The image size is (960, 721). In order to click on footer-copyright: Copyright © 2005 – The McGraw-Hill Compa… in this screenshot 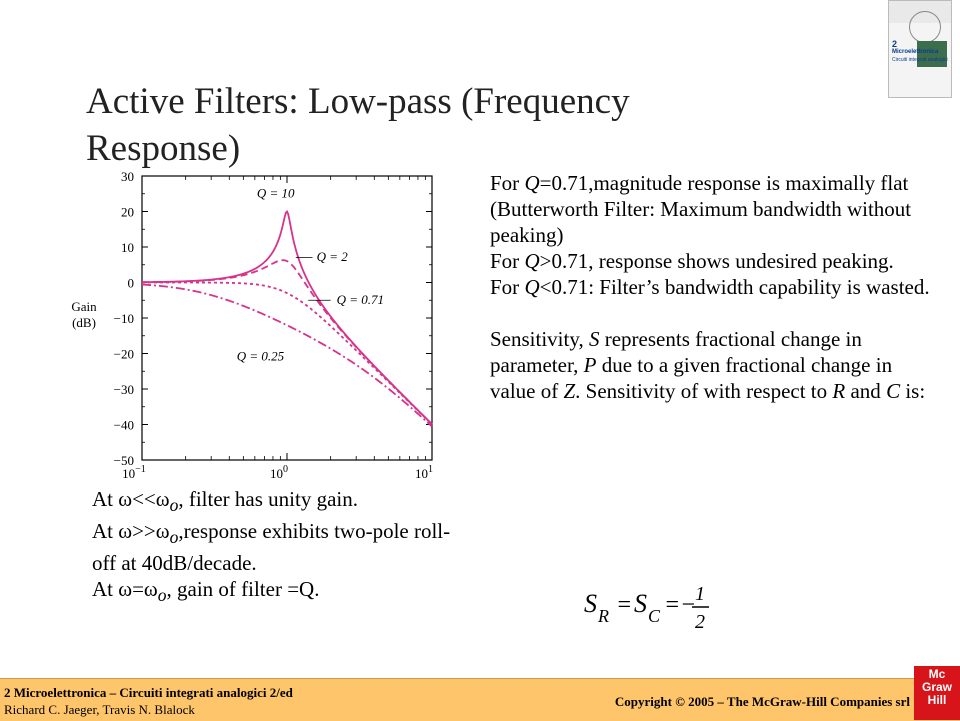, I will do `click(762, 701)`.